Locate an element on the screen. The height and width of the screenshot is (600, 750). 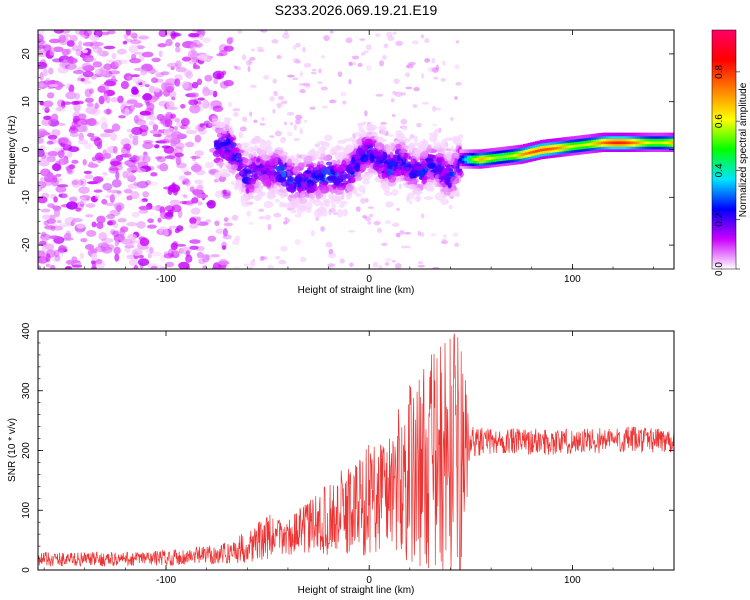
x-tick-label: -100 is located at coordinates (166, 580).